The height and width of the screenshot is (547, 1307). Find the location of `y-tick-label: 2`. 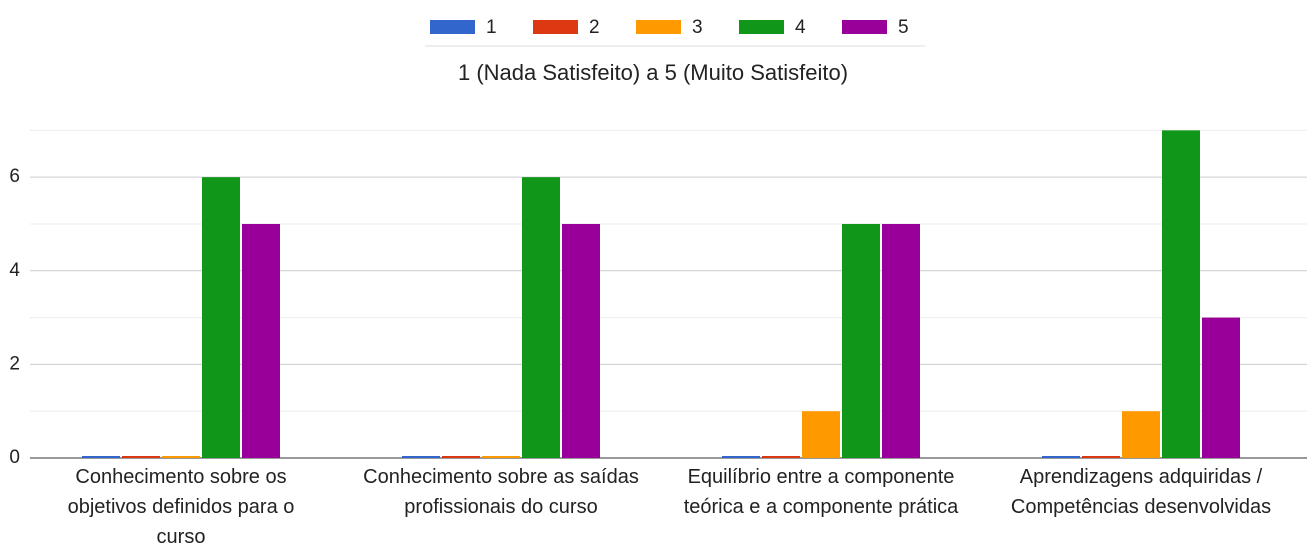

y-tick-label: 2 is located at coordinates (14, 363).